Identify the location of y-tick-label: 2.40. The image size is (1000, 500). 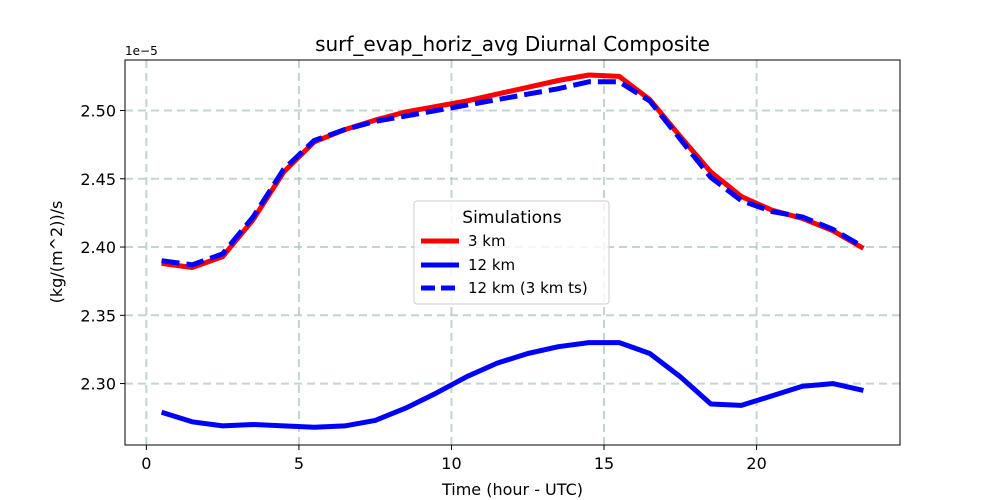
(98, 247).